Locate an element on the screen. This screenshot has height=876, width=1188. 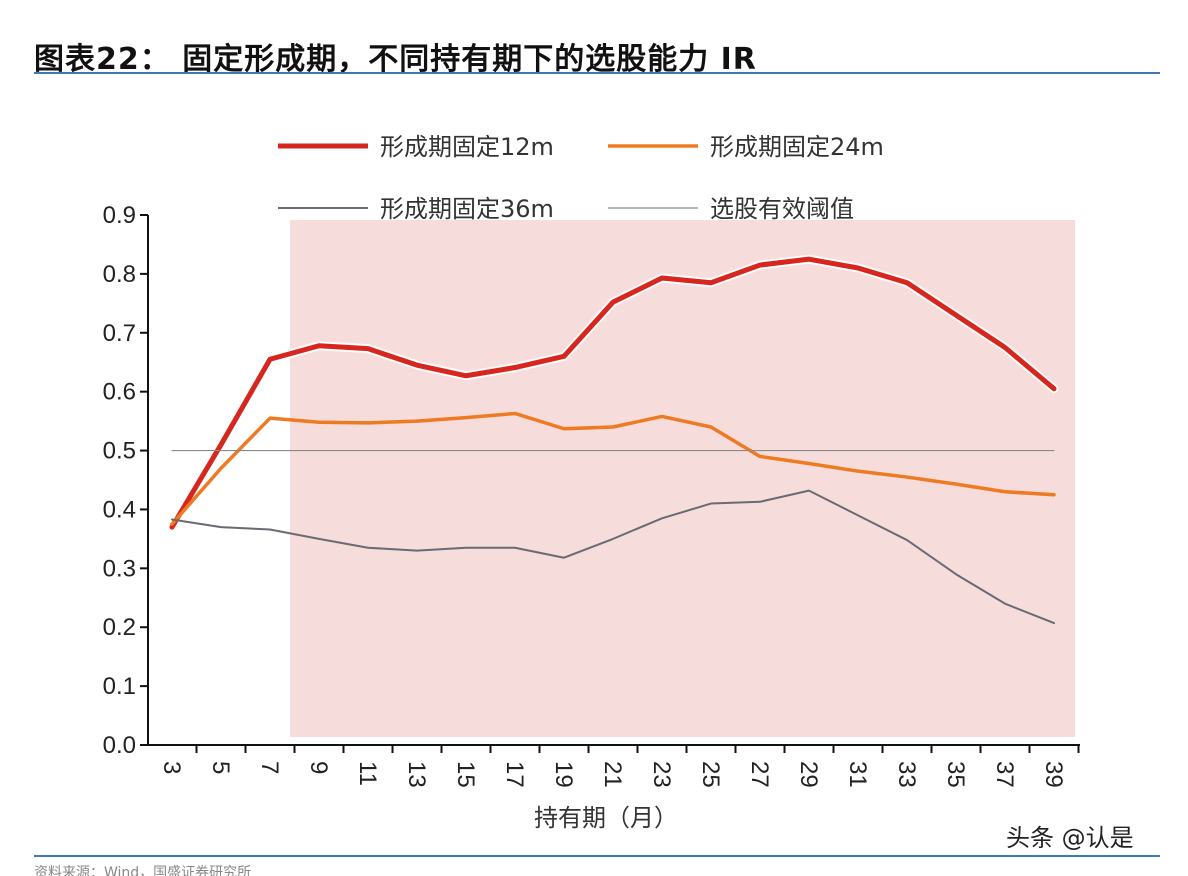
series-line-24m is located at coordinates (613, 468).